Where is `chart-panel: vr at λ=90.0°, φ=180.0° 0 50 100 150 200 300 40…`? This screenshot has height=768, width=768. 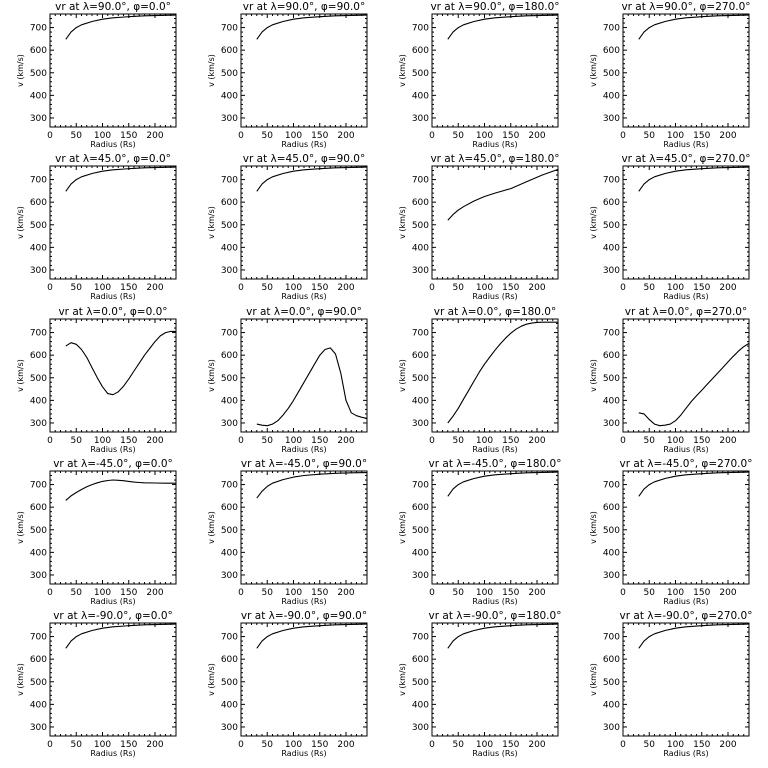 chart-panel: vr at λ=90.0°, φ=180.0° 0 50 100 150 200 300 40… is located at coordinates (479, 75).